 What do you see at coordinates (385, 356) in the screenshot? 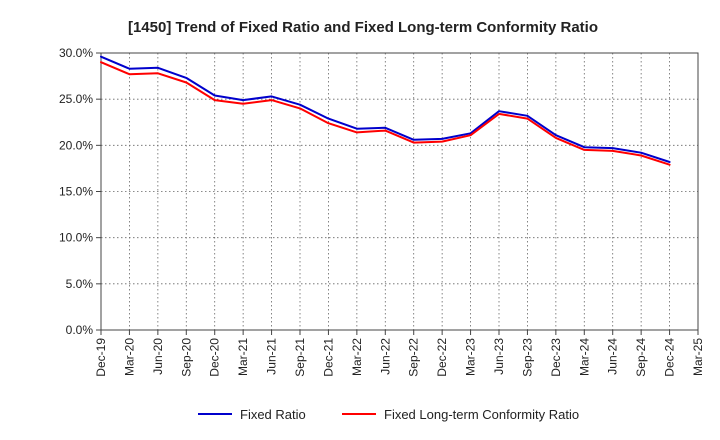
I see `x-tick-label: Jun-22` at bounding box center [385, 356].